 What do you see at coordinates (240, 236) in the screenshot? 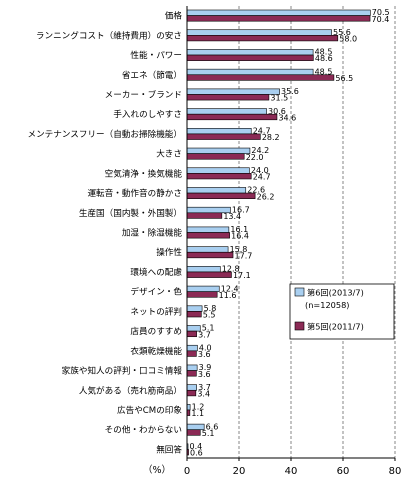
I see `value-label-series-2-11: 16.4` at bounding box center [240, 236].